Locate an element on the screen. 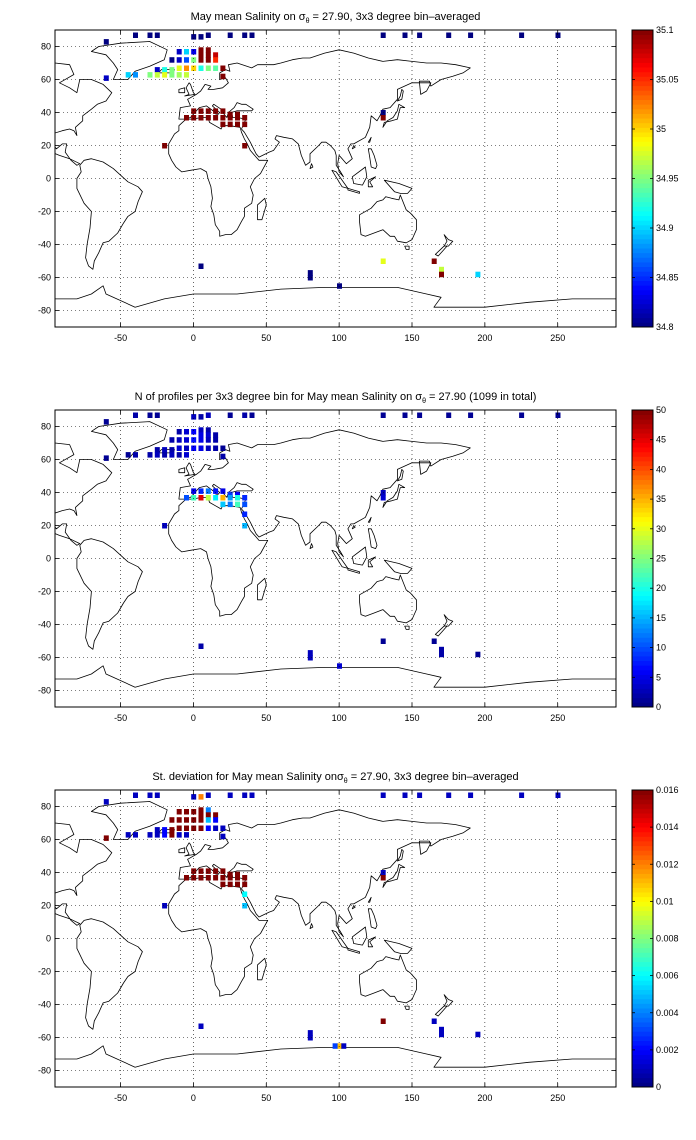  y-tick-label: -40 is located at coordinates (44, 1005).